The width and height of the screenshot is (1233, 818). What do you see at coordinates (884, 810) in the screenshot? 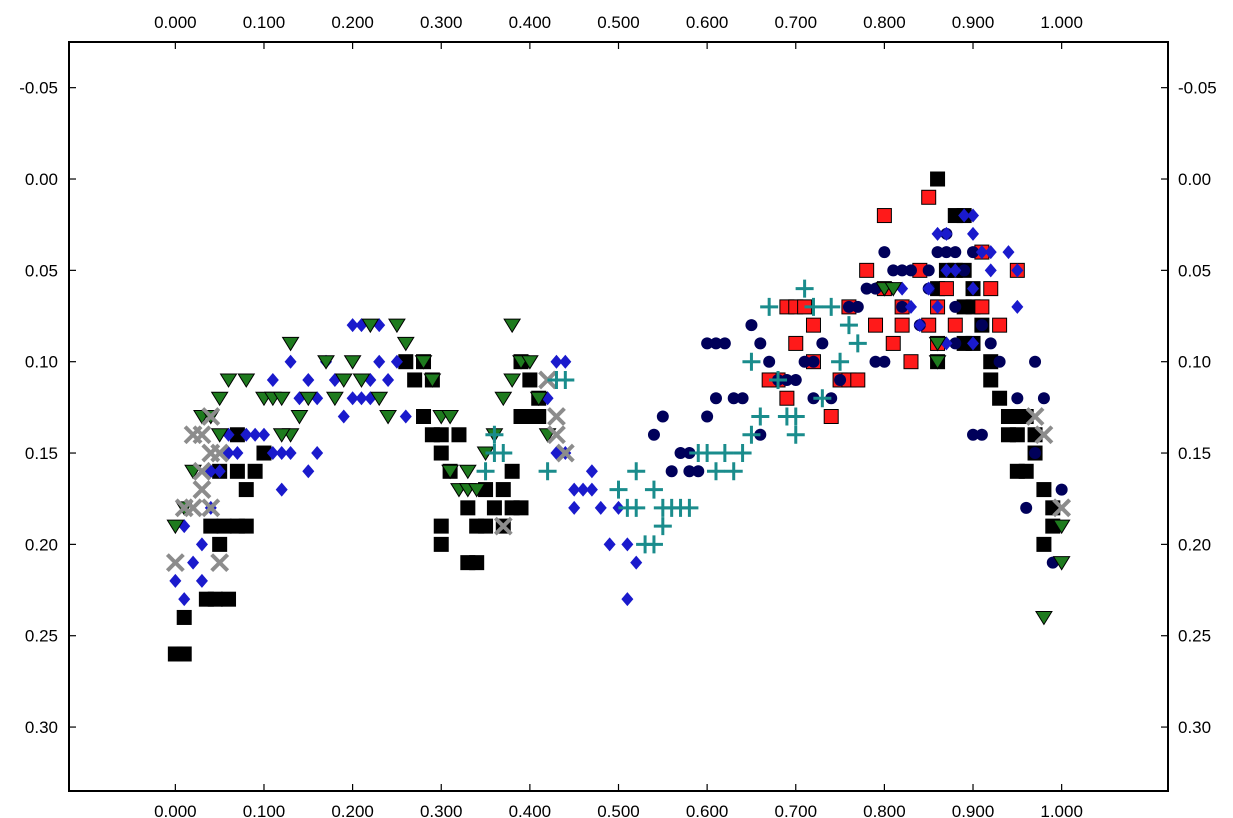
I see `x-tick-label-bottom: 0.800` at bounding box center [884, 810].